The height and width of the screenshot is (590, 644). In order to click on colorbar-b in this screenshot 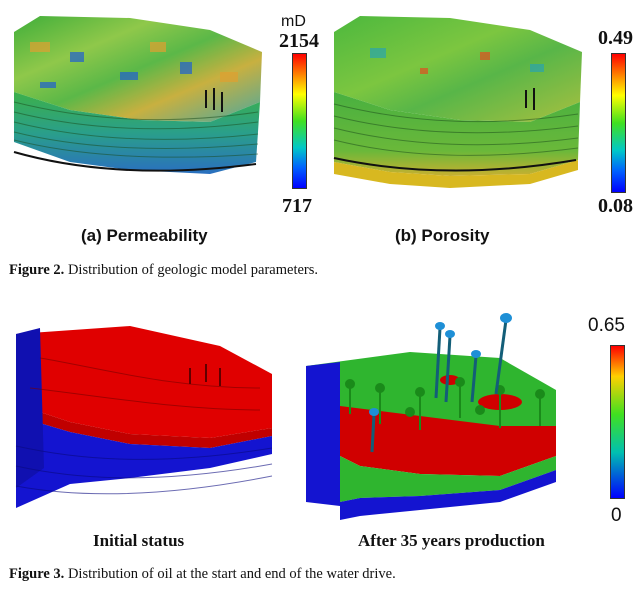, I will do `click(618, 123)`.